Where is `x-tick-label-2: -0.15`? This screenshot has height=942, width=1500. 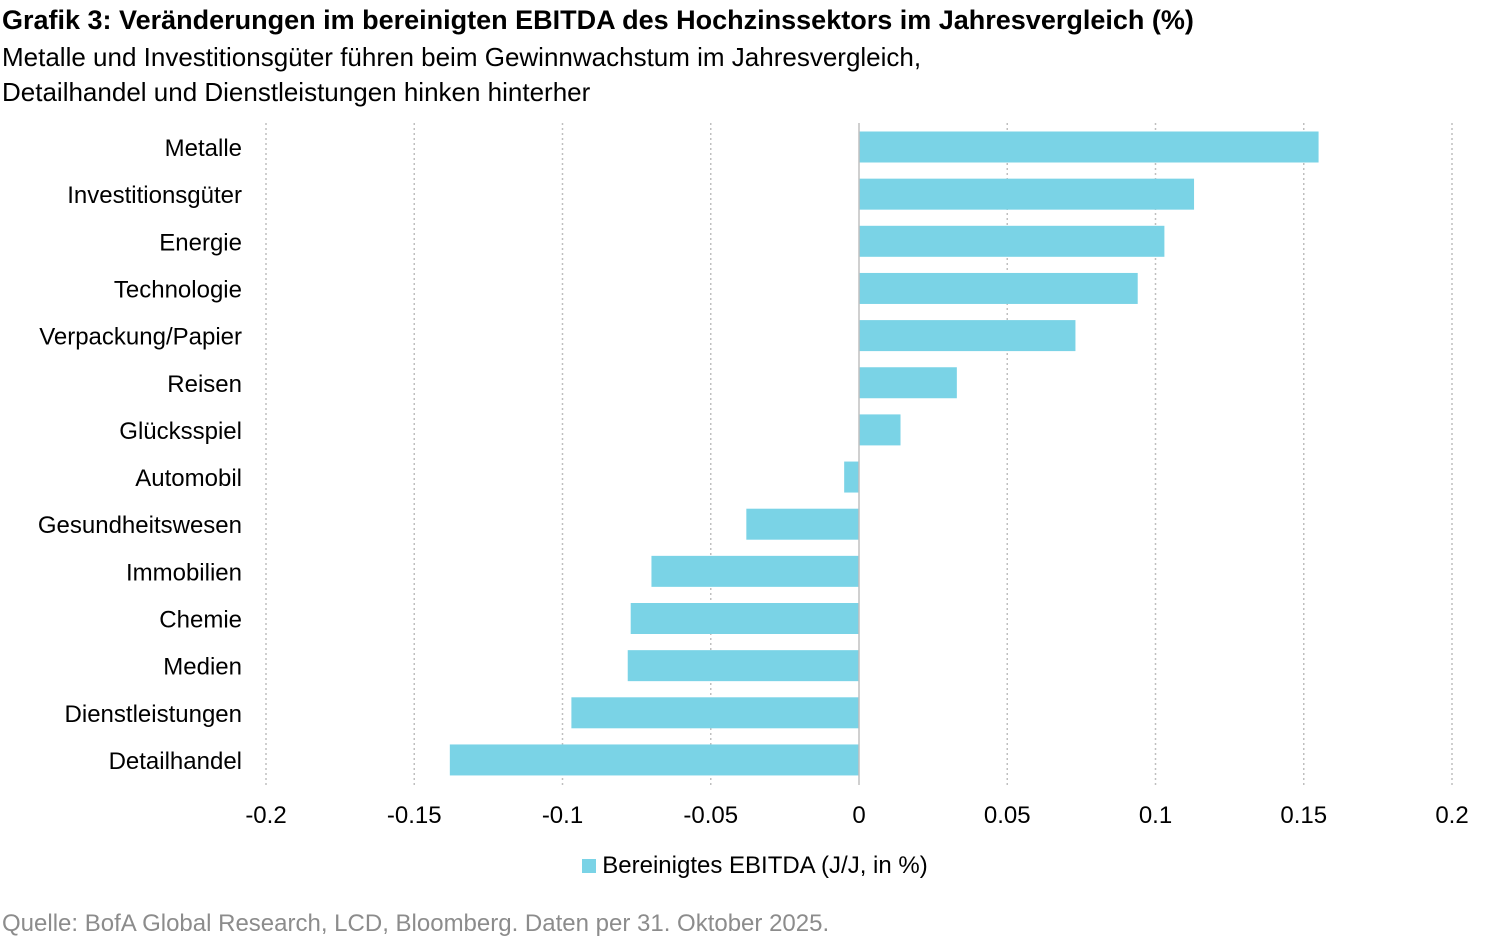 x-tick-label-2: -0.15 is located at coordinates (414, 815).